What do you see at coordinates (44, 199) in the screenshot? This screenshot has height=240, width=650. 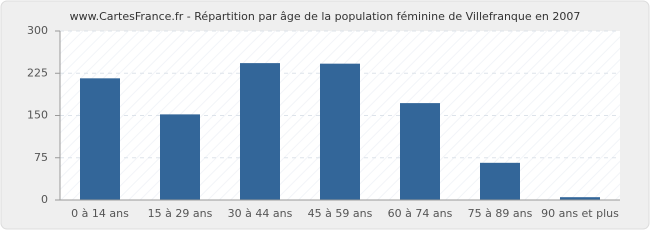 I see `y-tick-label: 0` at bounding box center [44, 199].